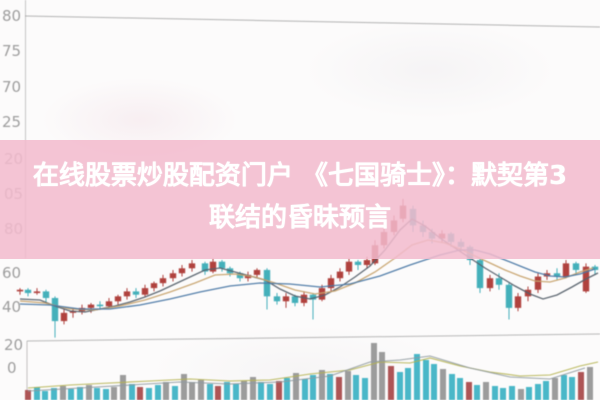 The image size is (600, 400). Describe the element at coordinates (307, 279) in the screenshot. I see `ma-blue` at that location.